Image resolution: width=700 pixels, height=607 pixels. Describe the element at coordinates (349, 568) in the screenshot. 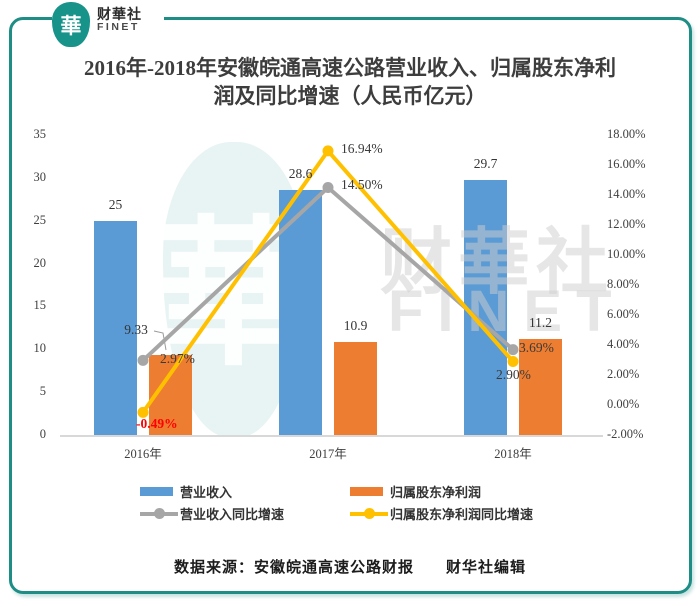

I see `data-source-note: 数据来源：安徽皖通高速公路财报 财华社编辑` at that location.